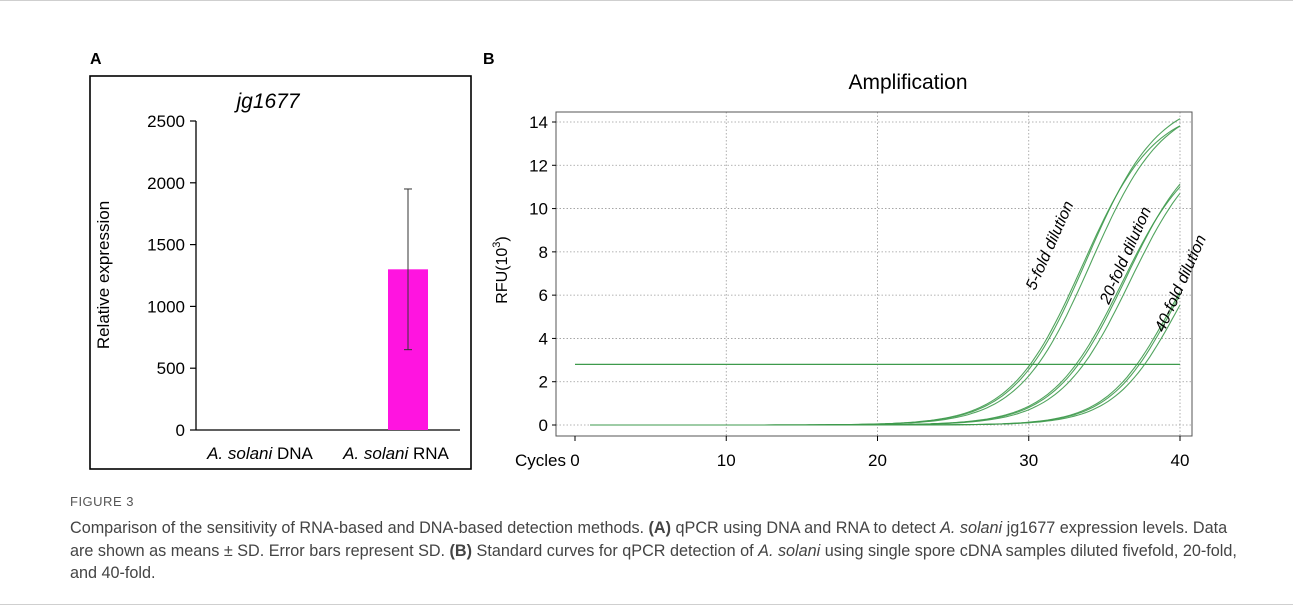  I want to click on bar-chart-title: jg1677, so click(266, 101).